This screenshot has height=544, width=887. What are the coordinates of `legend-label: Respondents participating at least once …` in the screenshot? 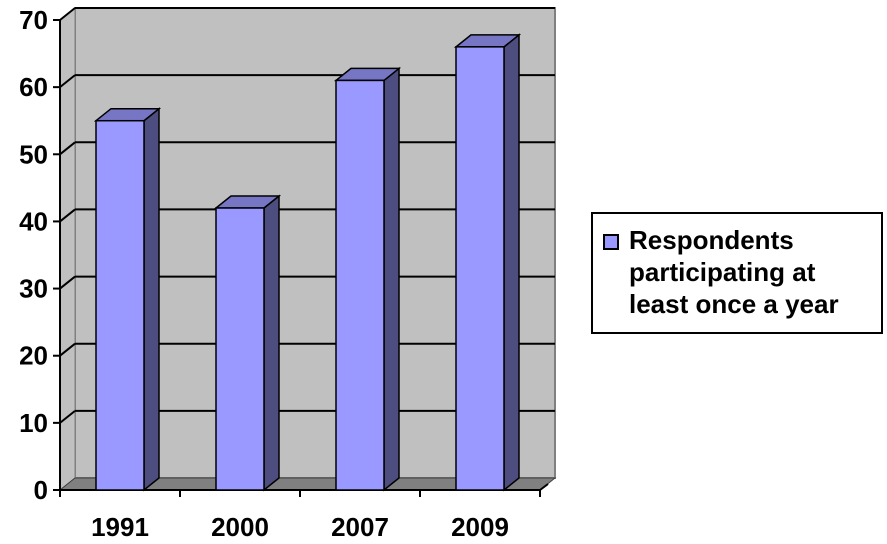 It's located at (734, 272).